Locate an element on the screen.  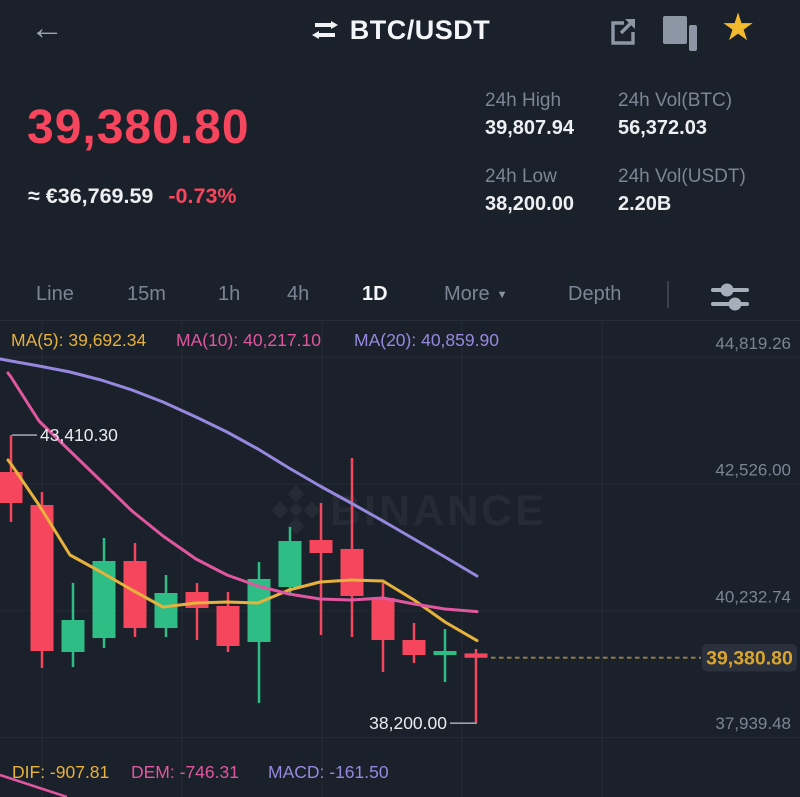
chart-tab-bar: Line 15m 1h 4h 1D More ▼ Depth is located at coordinates (400, 295).